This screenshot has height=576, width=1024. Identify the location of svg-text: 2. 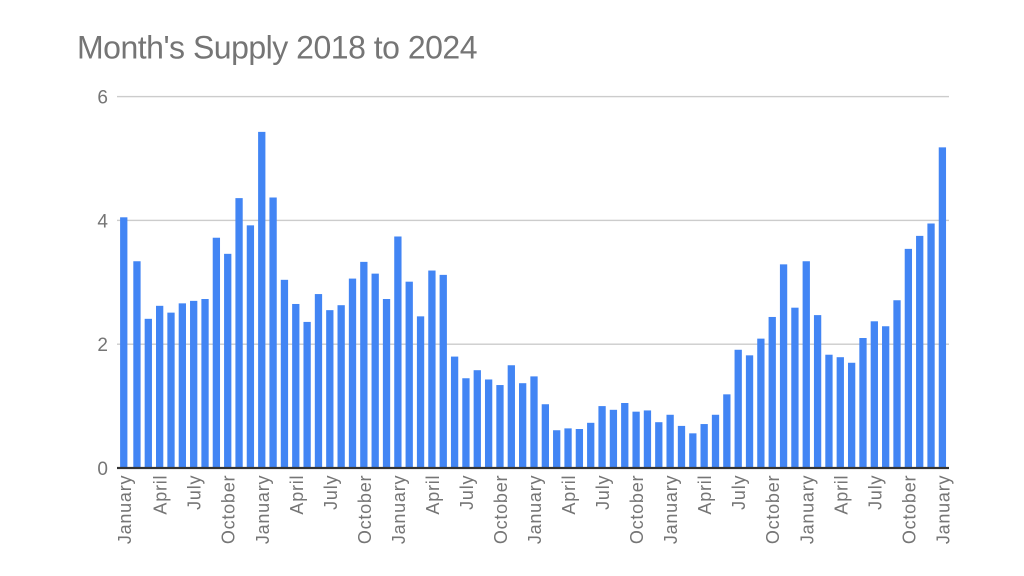
(102, 345).